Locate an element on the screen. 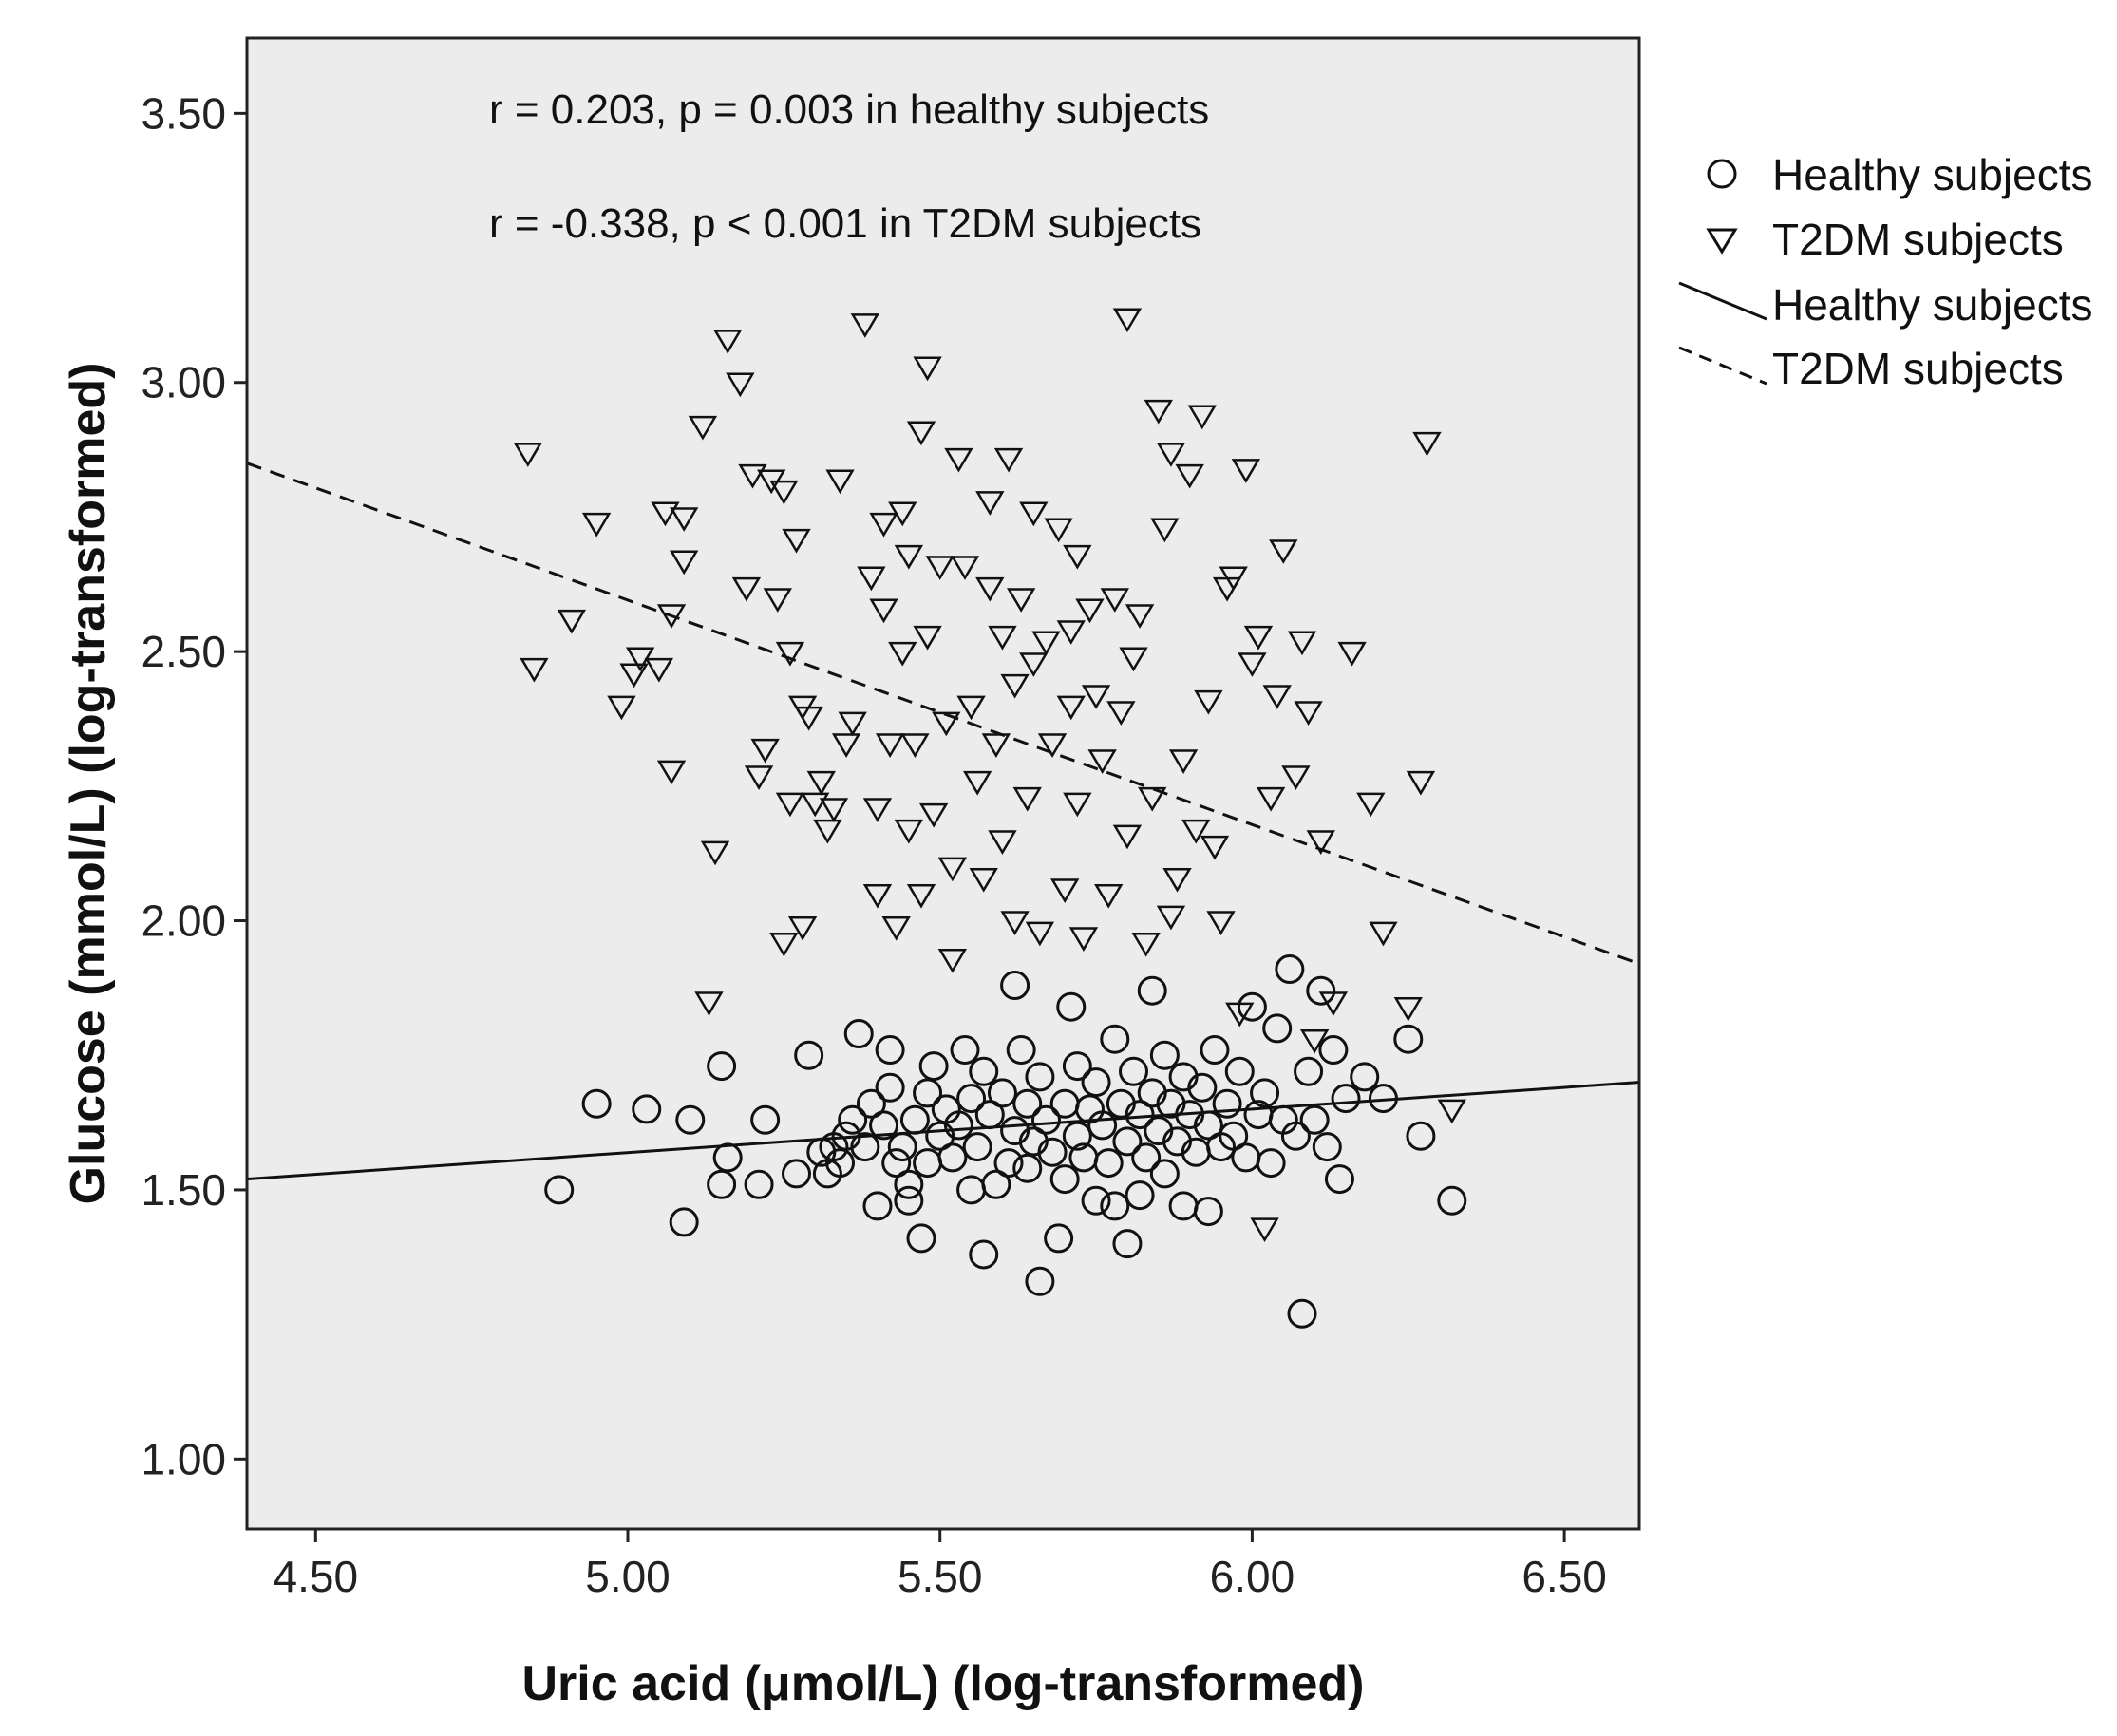 The width and height of the screenshot is (2117, 1736). legend-solid-line is located at coordinates (1723, 301).